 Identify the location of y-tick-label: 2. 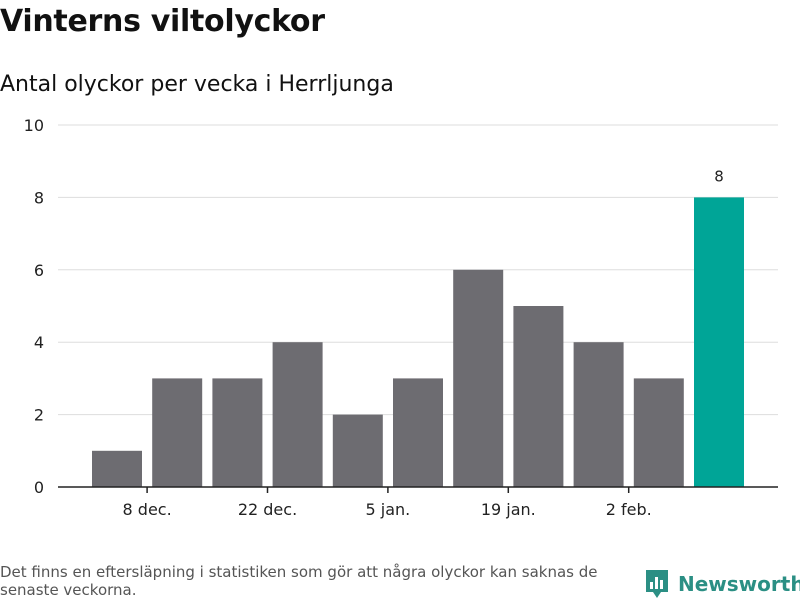
(39, 415).